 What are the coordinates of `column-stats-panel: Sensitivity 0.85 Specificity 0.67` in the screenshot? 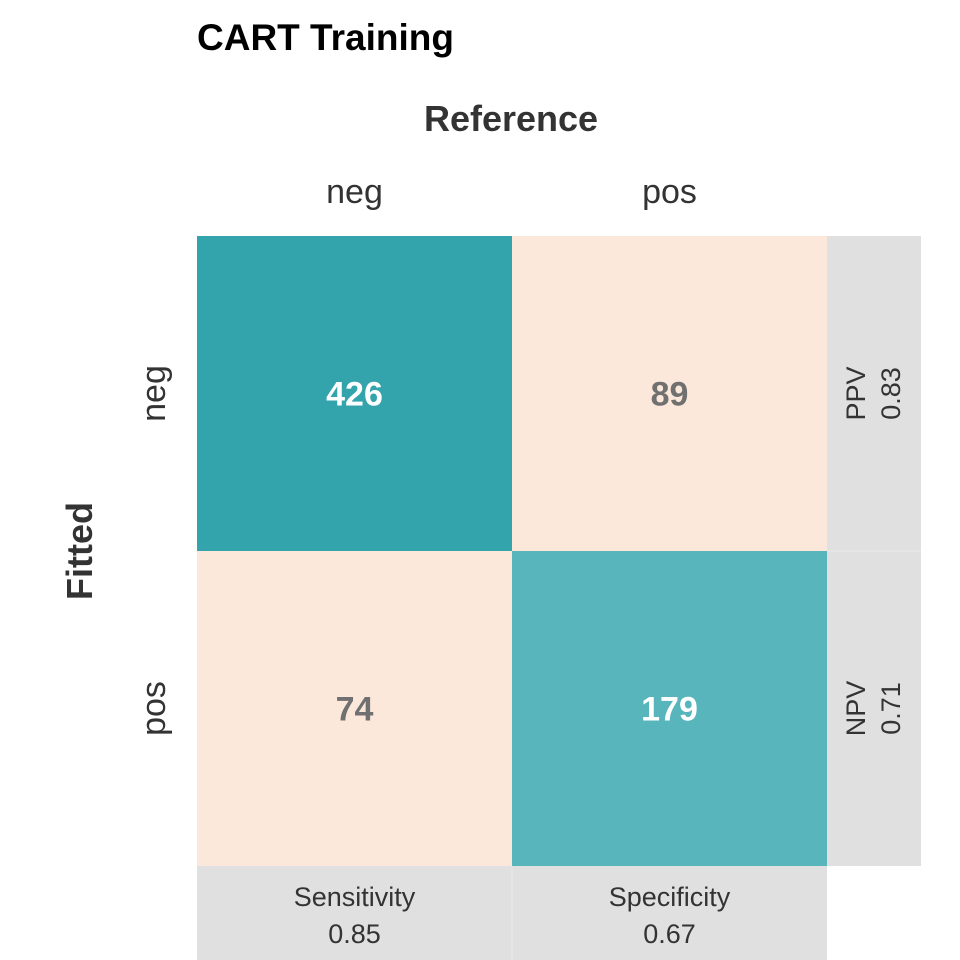 It's located at (512, 913).